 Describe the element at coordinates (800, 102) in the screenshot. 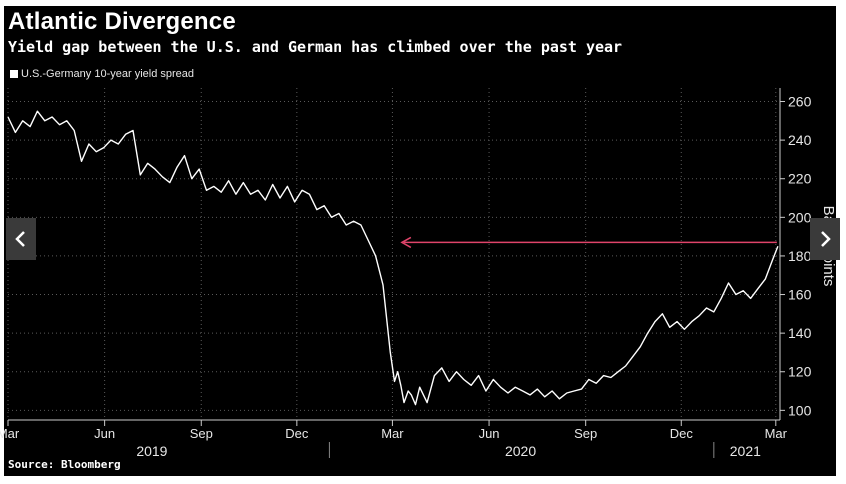

I see `y-tick-label: 260` at that location.